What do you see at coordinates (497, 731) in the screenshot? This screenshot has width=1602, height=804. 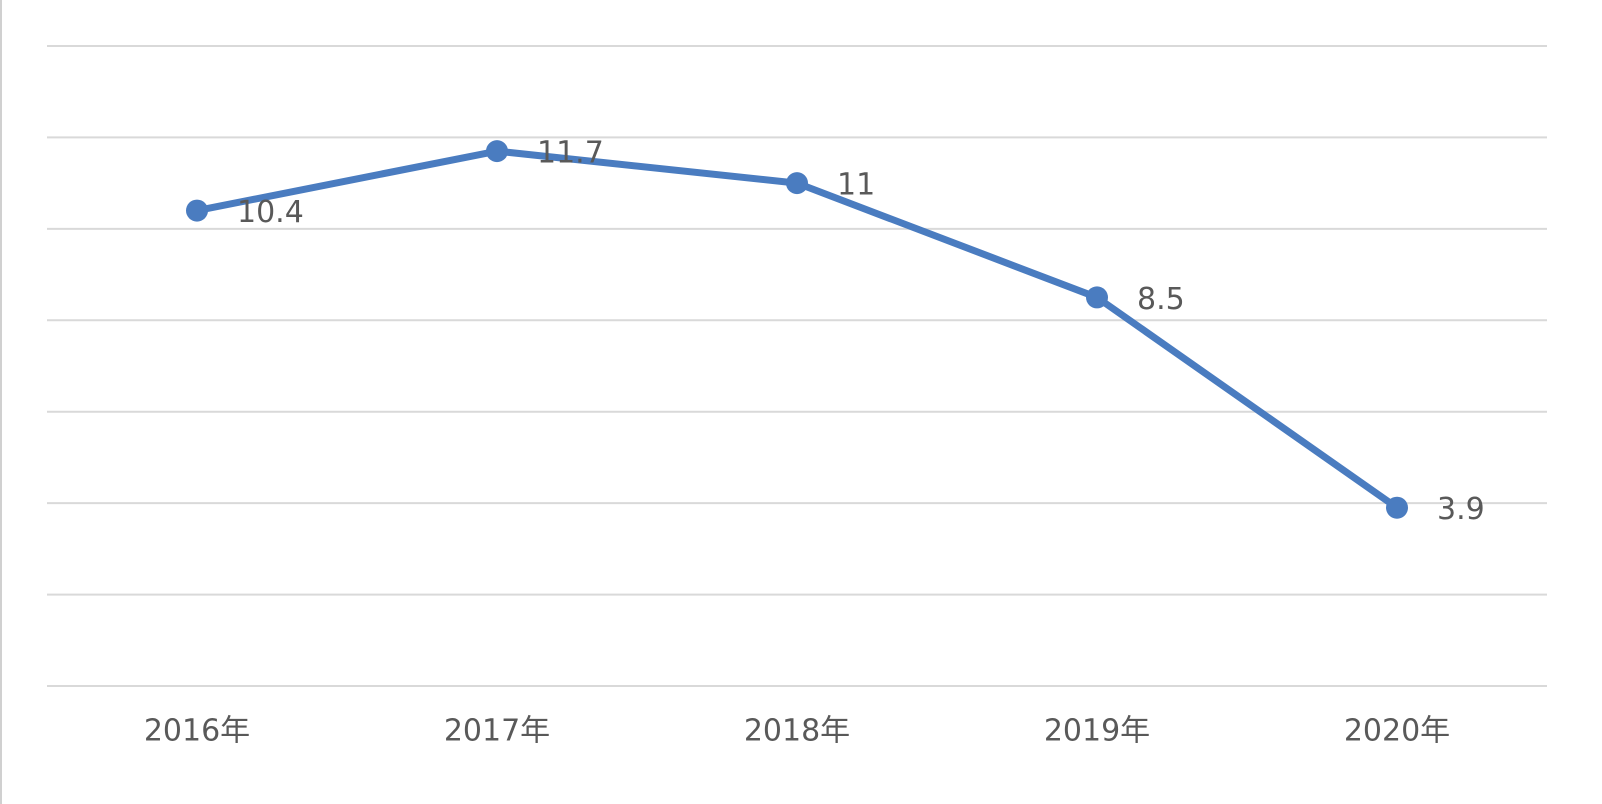 I see `x-tick-label: 2017年` at bounding box center [497, 731].